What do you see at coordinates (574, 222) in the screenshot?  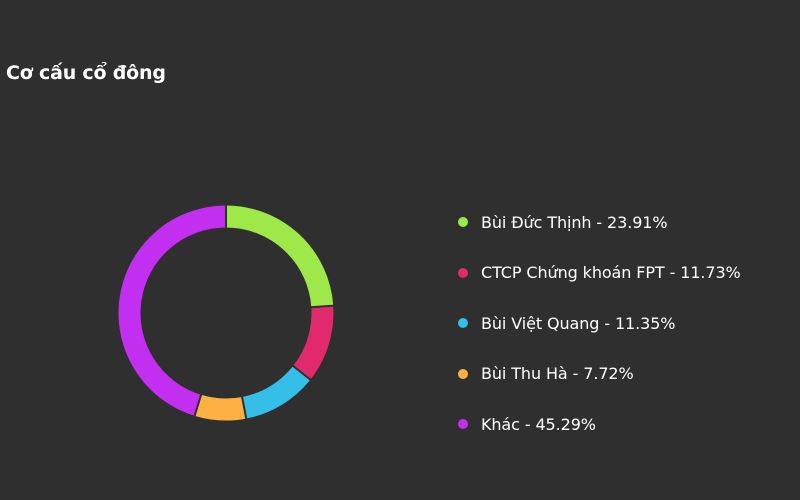 I see `legend-label: Bùi Đức Thịnh - 23.91%` at bounding box center [574, 222].